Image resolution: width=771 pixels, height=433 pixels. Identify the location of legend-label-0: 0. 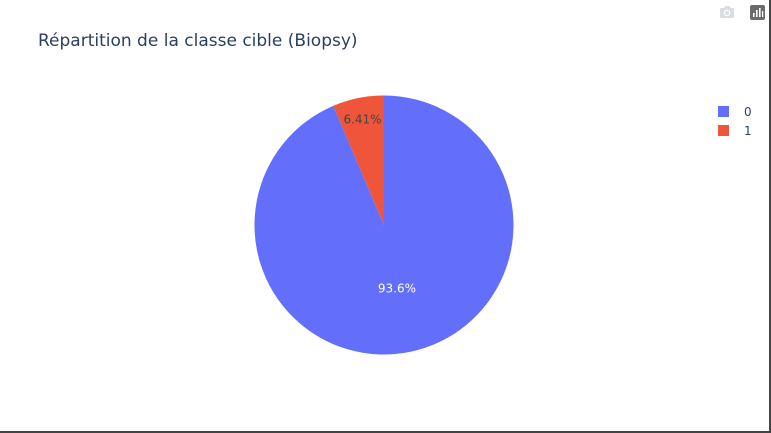
(748, 111).